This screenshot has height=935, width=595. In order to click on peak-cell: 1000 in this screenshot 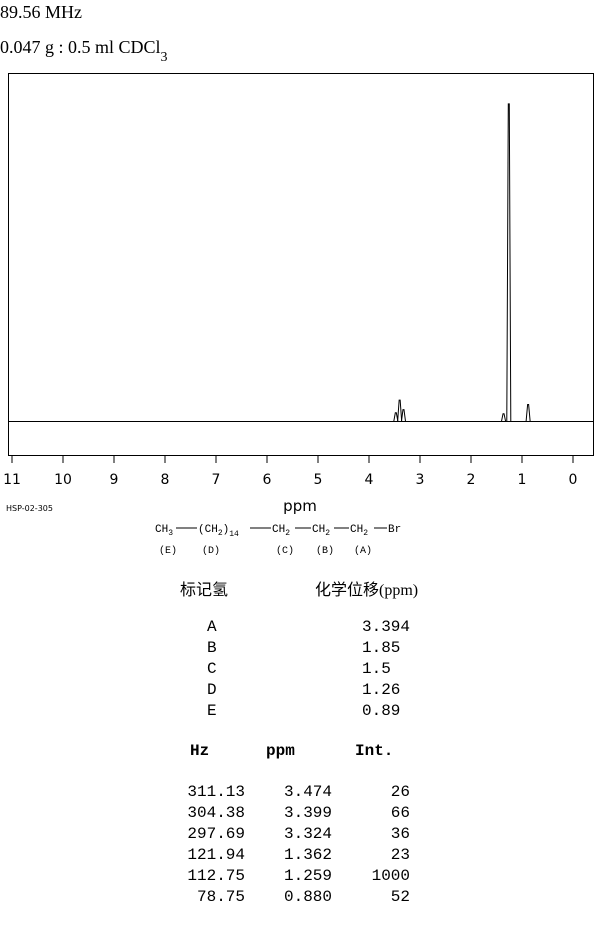, I will do `click(391, 876)`.